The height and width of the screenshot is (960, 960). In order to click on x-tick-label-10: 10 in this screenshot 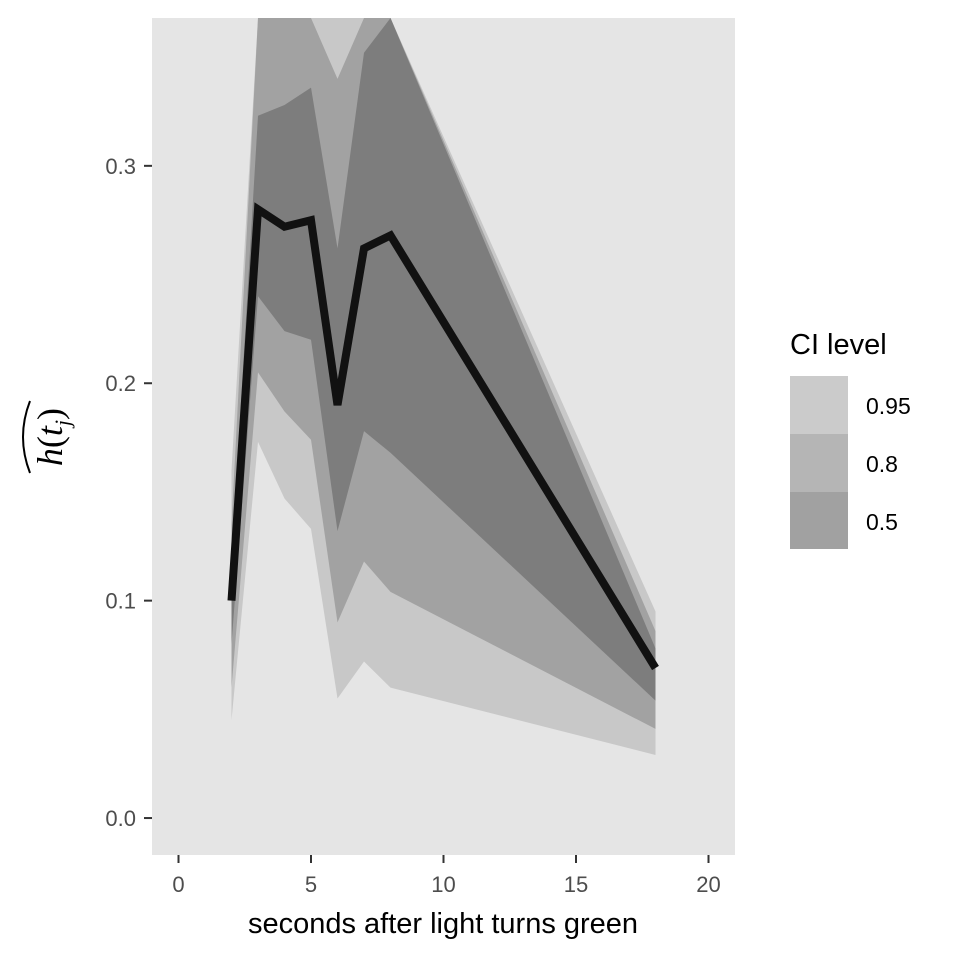, I will do `click(443, 884)`.